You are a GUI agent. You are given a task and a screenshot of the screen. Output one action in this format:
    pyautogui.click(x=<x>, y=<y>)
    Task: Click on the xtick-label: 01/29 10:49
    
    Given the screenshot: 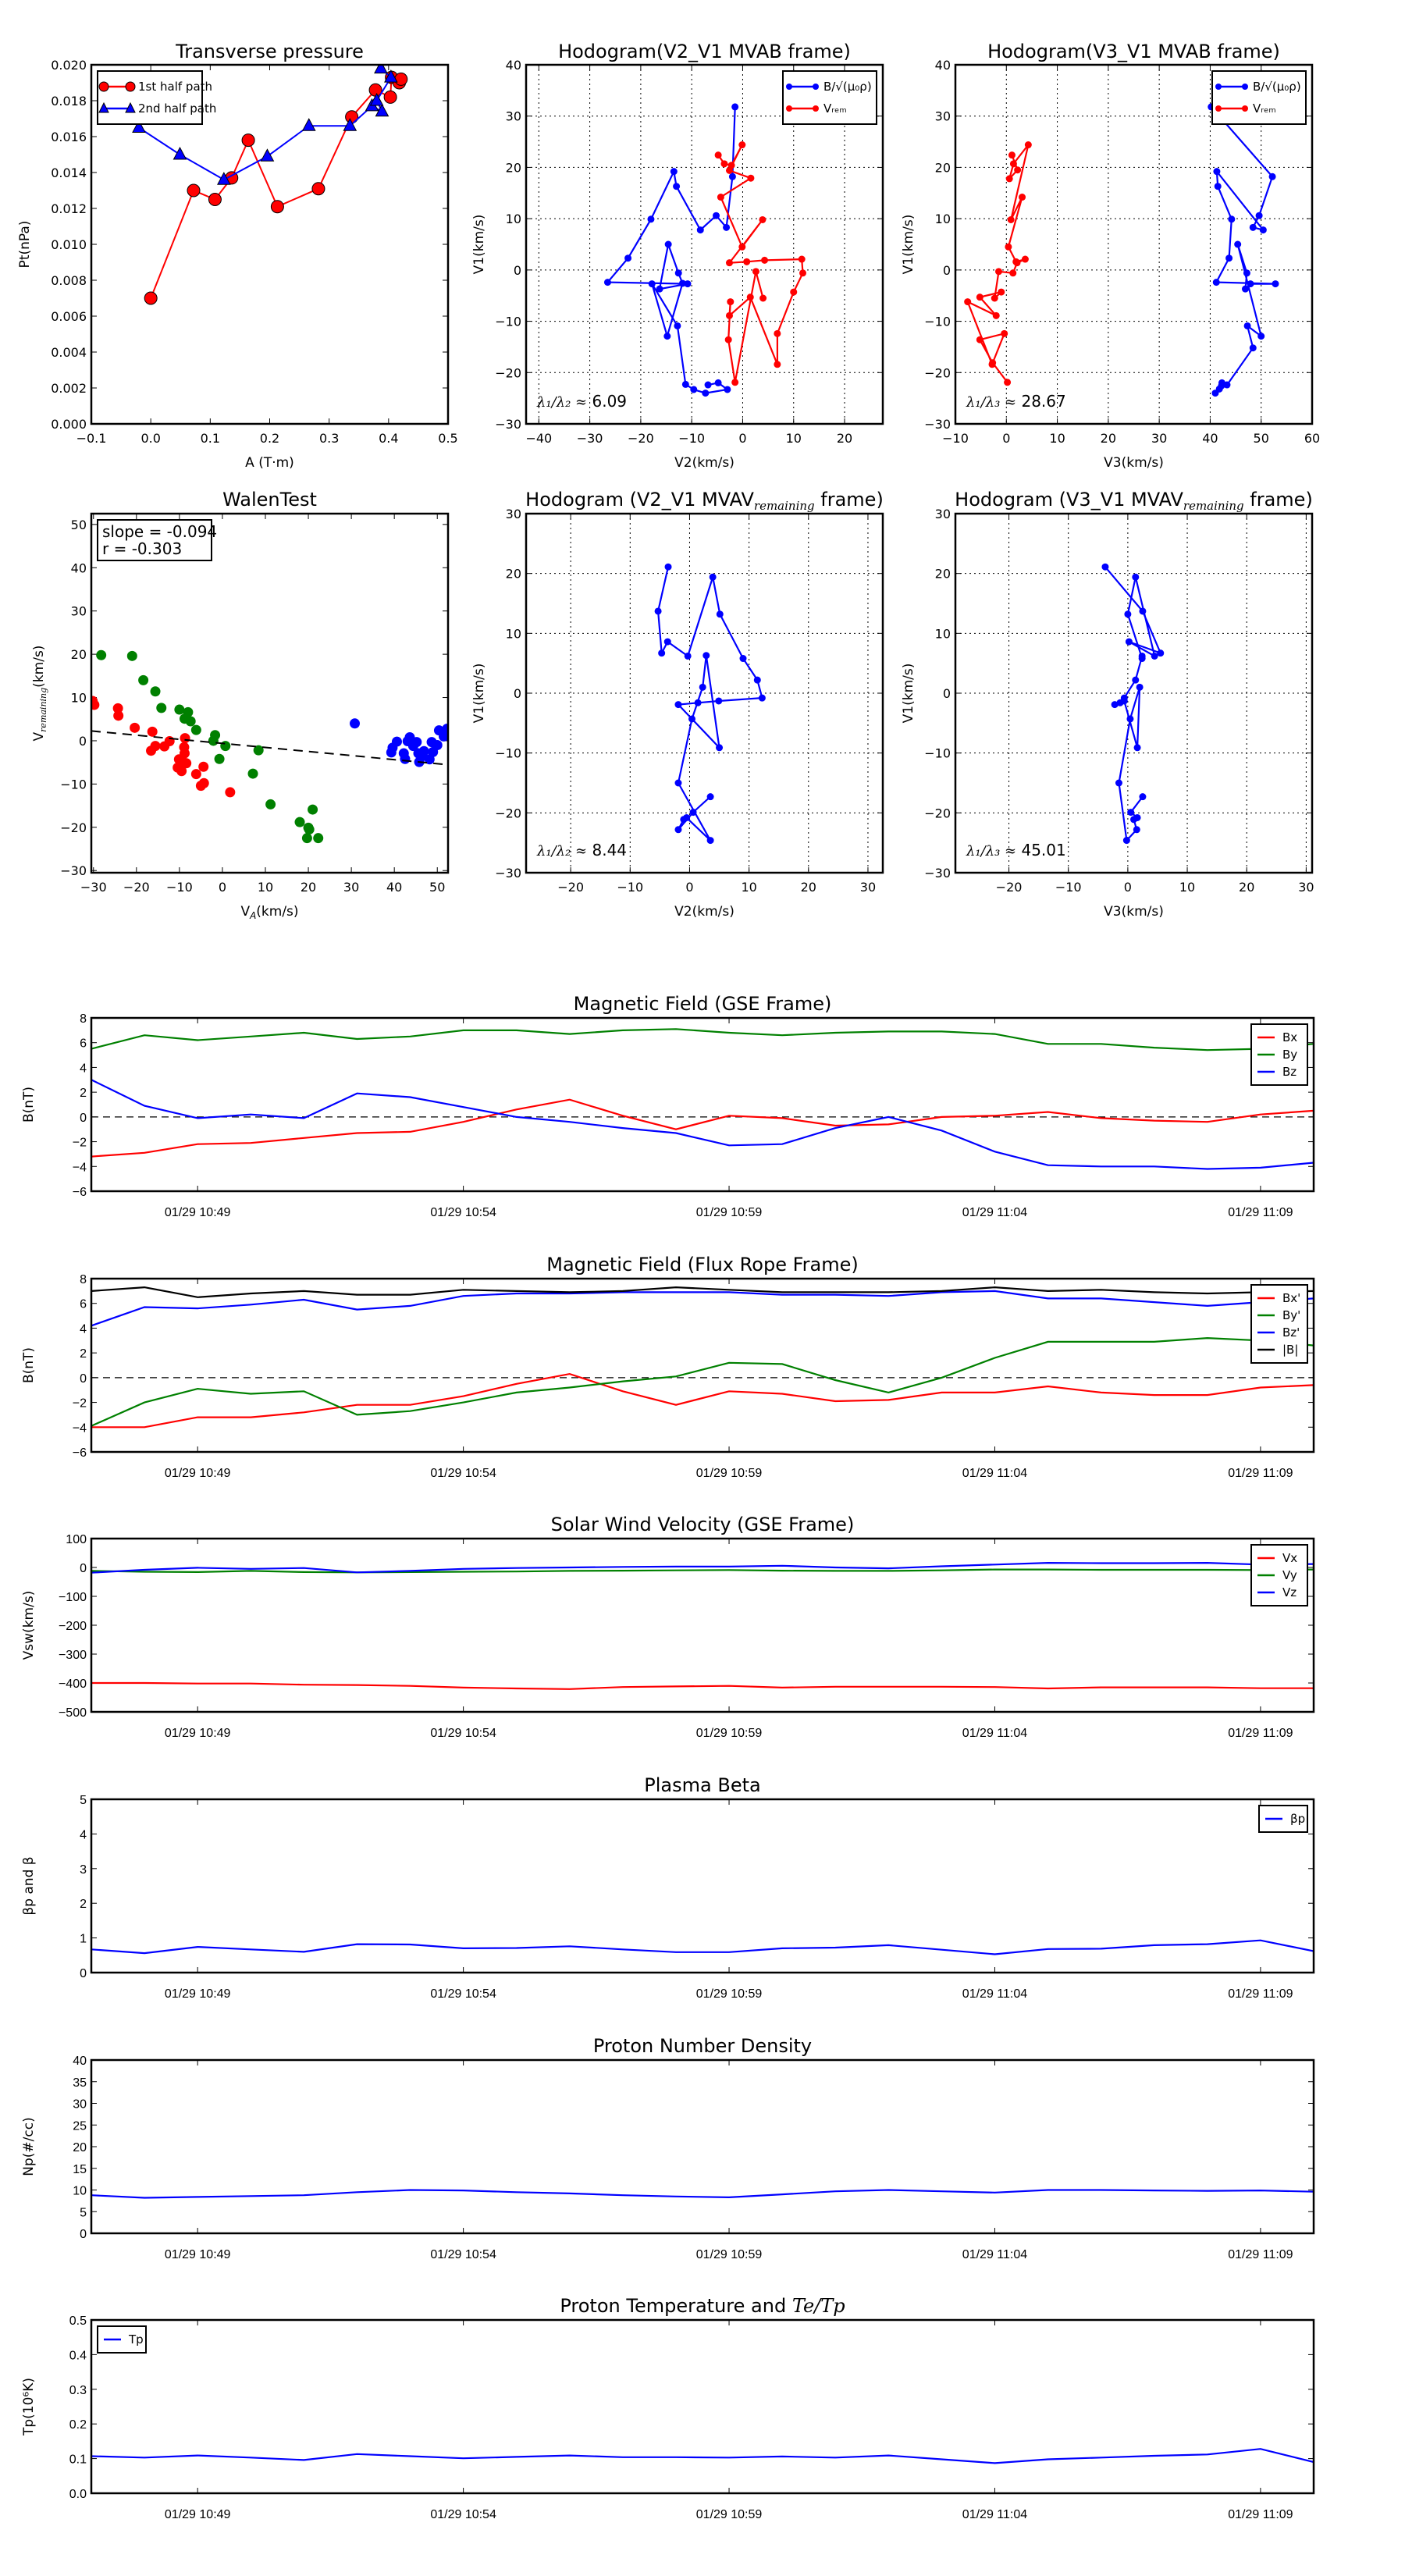 What is the action you would take?
    pyautogui.click(x=198, y=2514)
    